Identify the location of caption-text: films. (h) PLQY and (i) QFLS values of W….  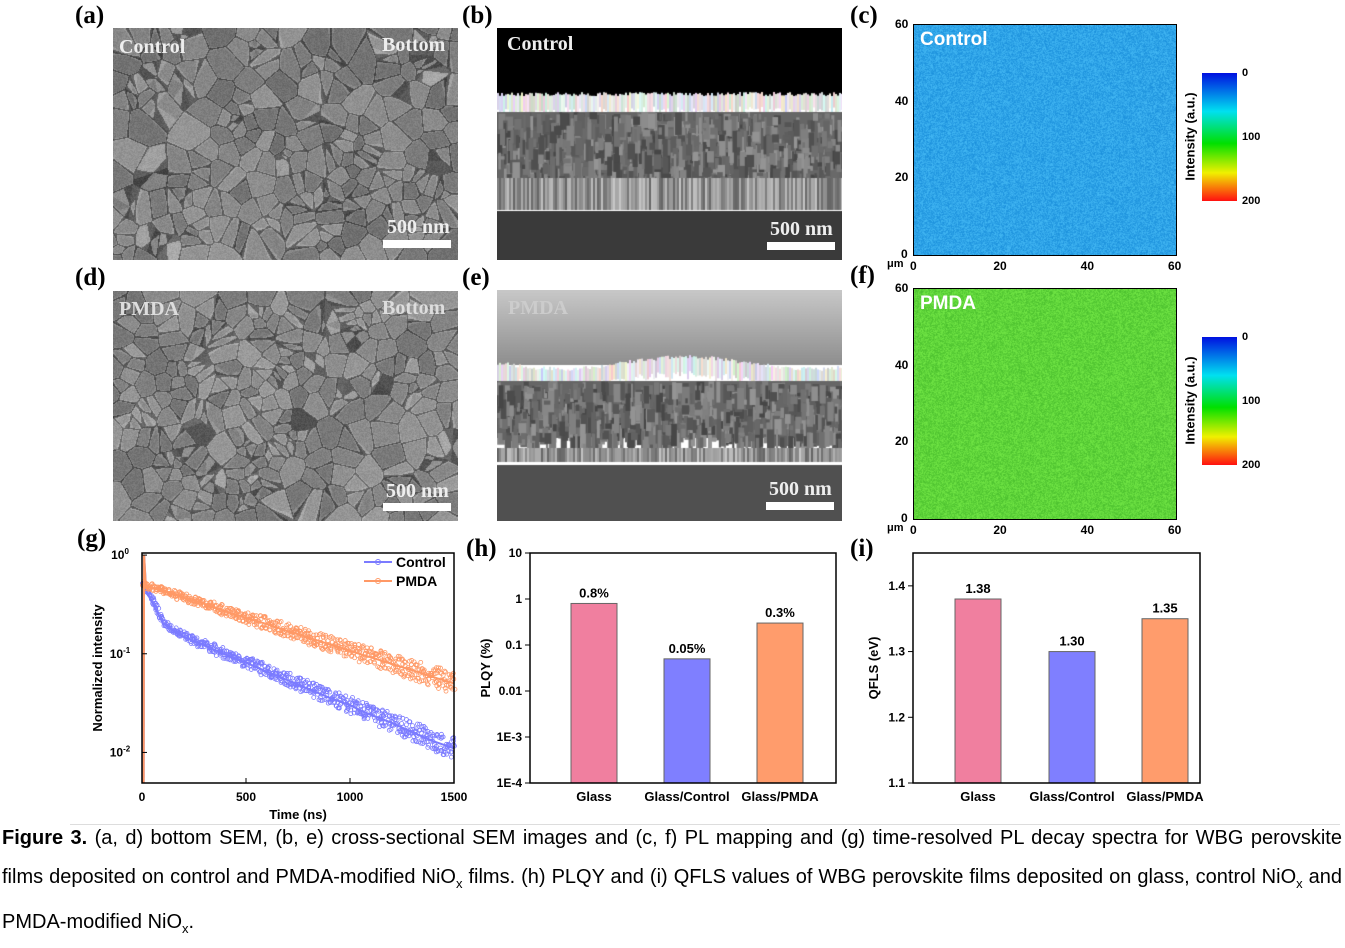
(879, 877).